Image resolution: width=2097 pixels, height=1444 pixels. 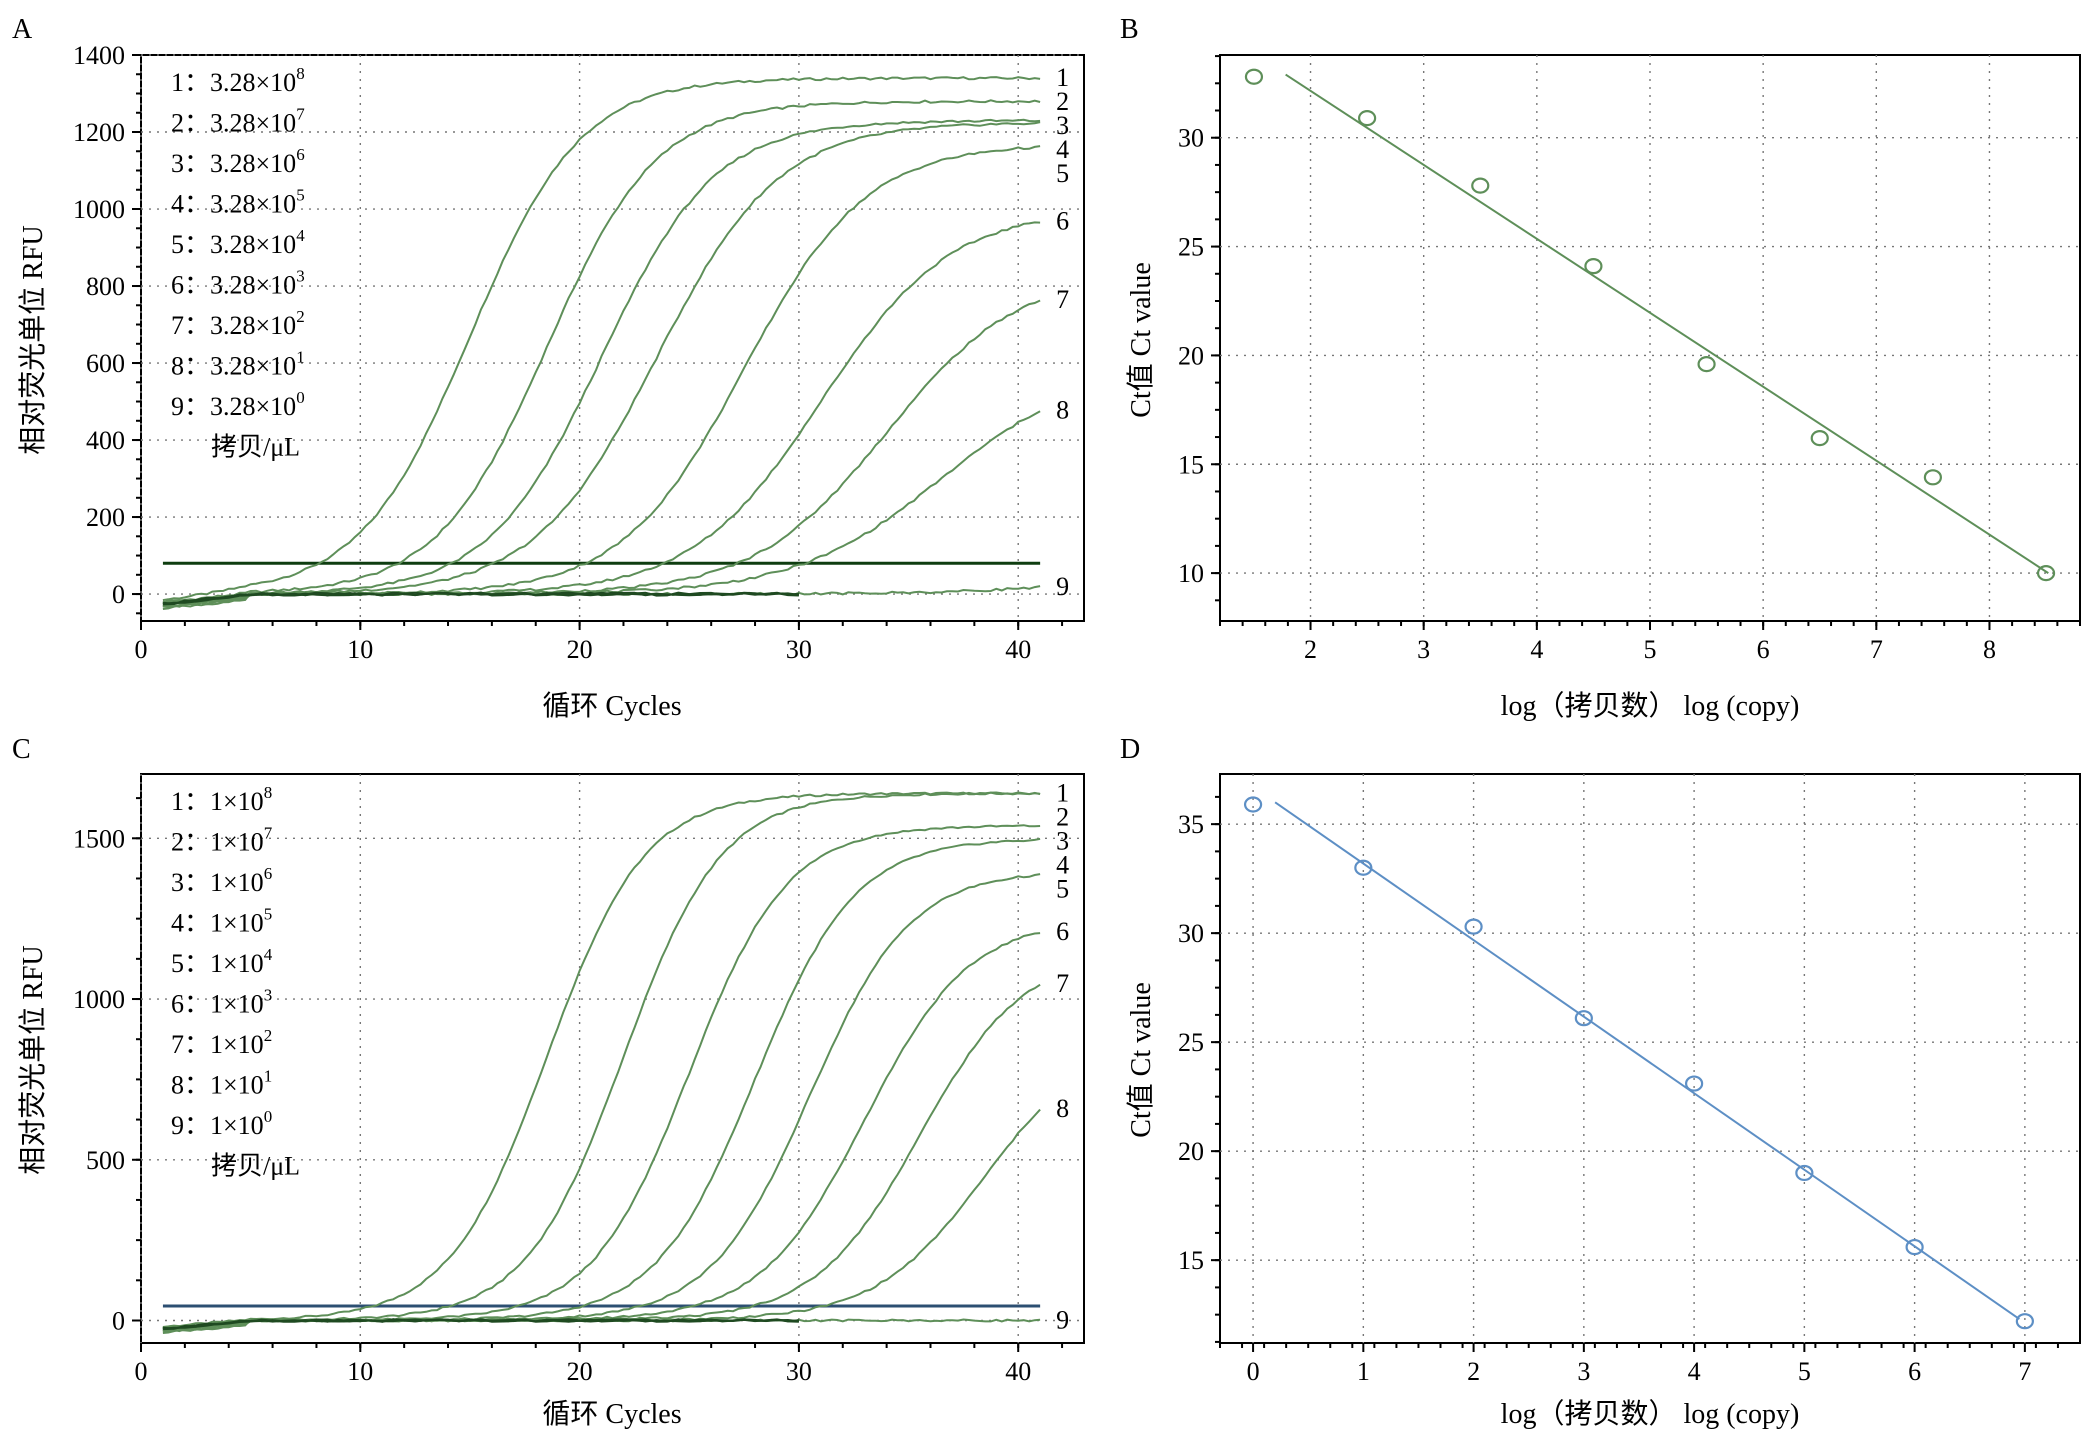 I want to click on panel-a-end-label-8: 8, so click(x=1062, y=410).